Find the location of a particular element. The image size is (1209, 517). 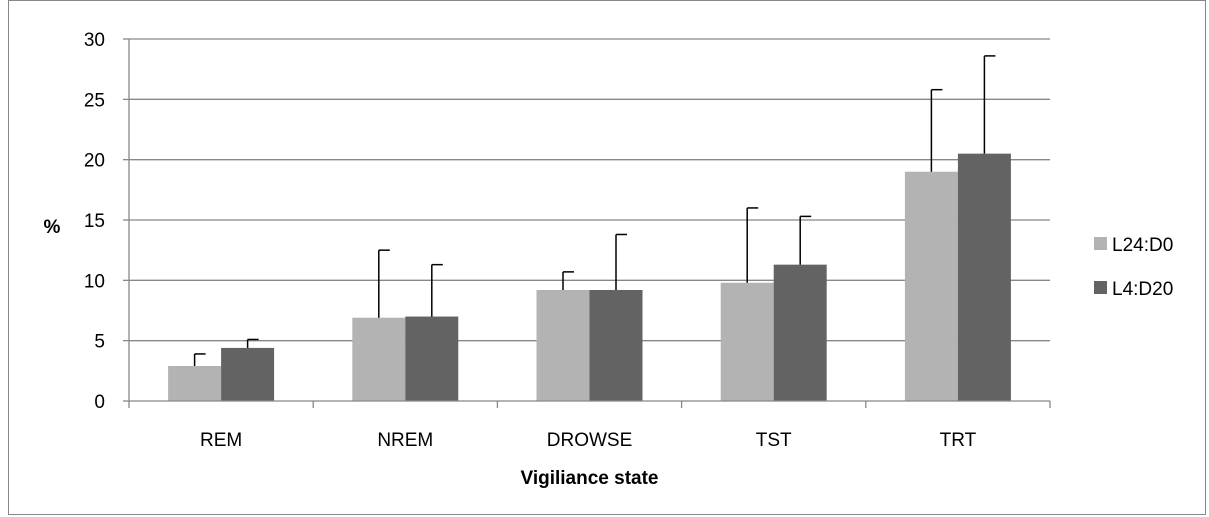

legend-label: L4:D20 is located at coordinates (1142, 289).